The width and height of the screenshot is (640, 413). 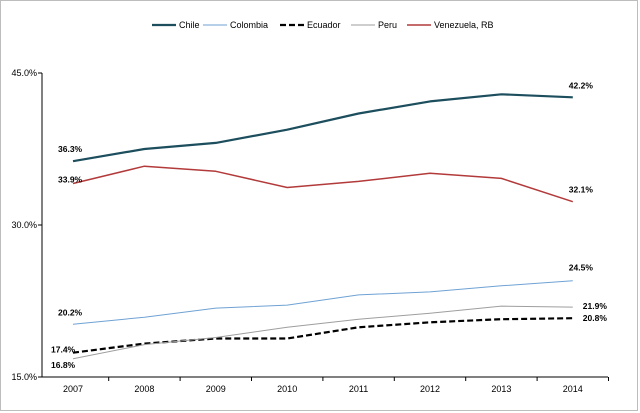 I want to click on data-label-colombia: 24.5%, so click(x=581, y=268).